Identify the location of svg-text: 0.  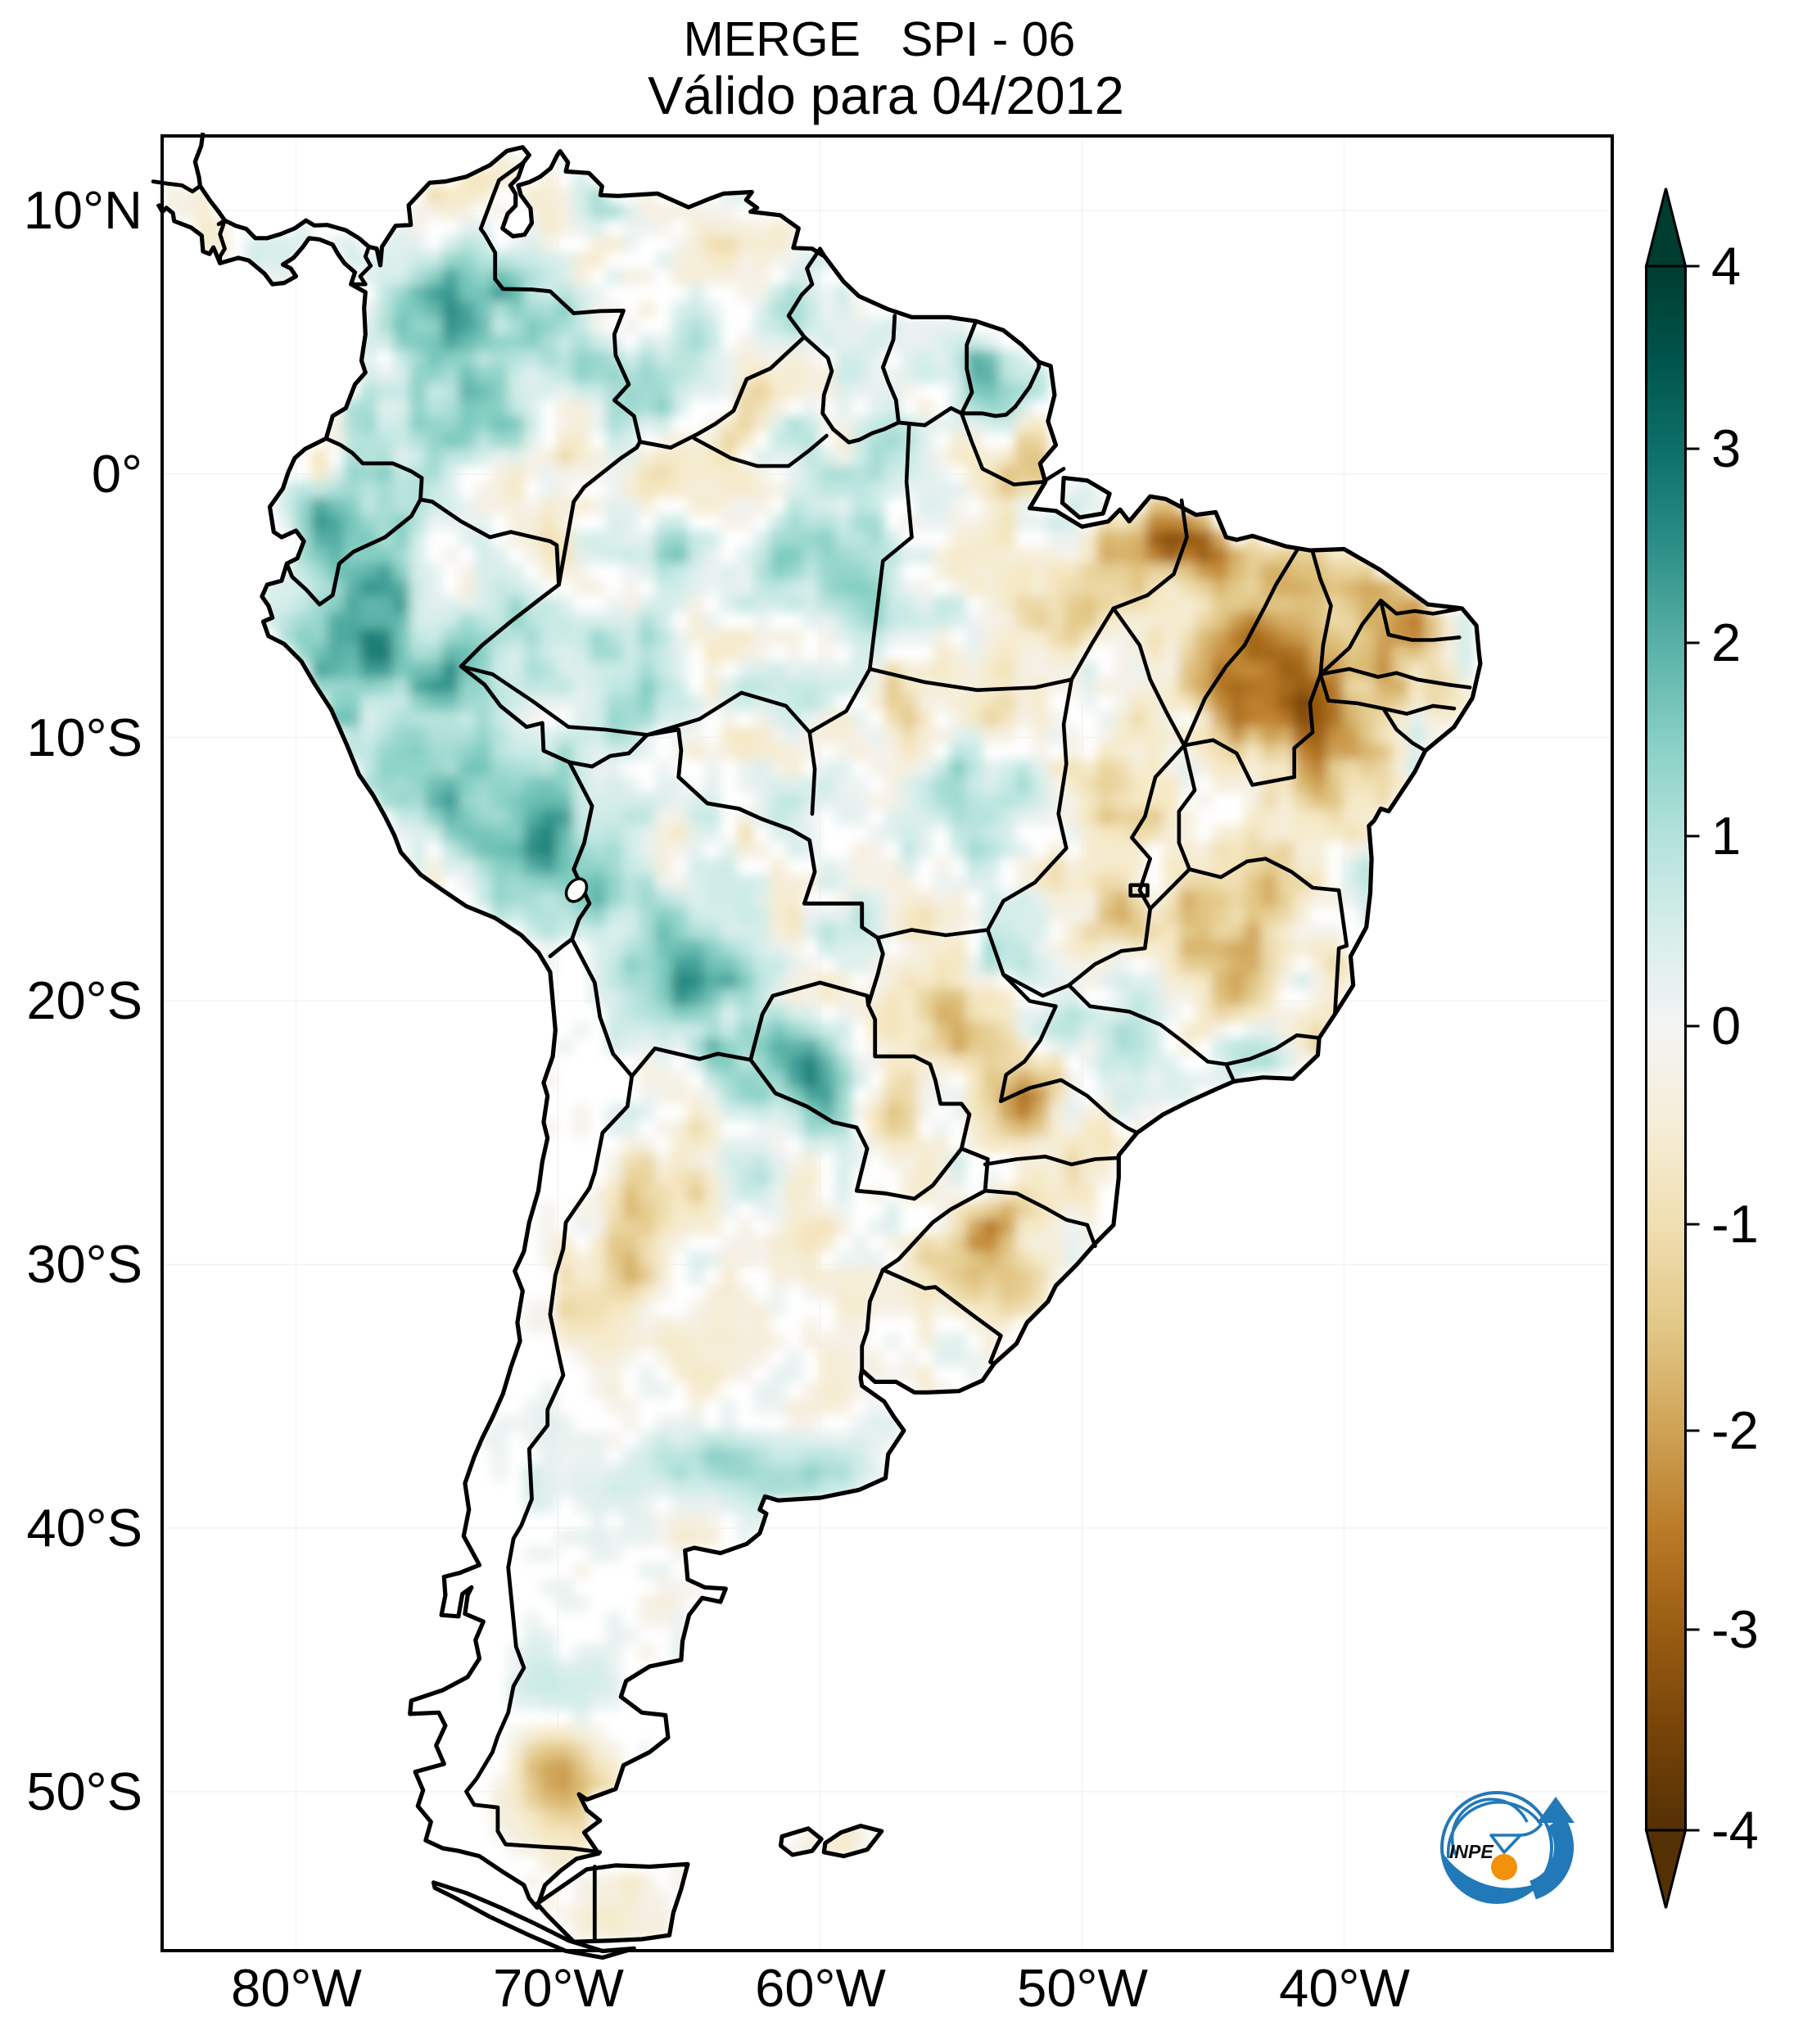
(1726, 1026).